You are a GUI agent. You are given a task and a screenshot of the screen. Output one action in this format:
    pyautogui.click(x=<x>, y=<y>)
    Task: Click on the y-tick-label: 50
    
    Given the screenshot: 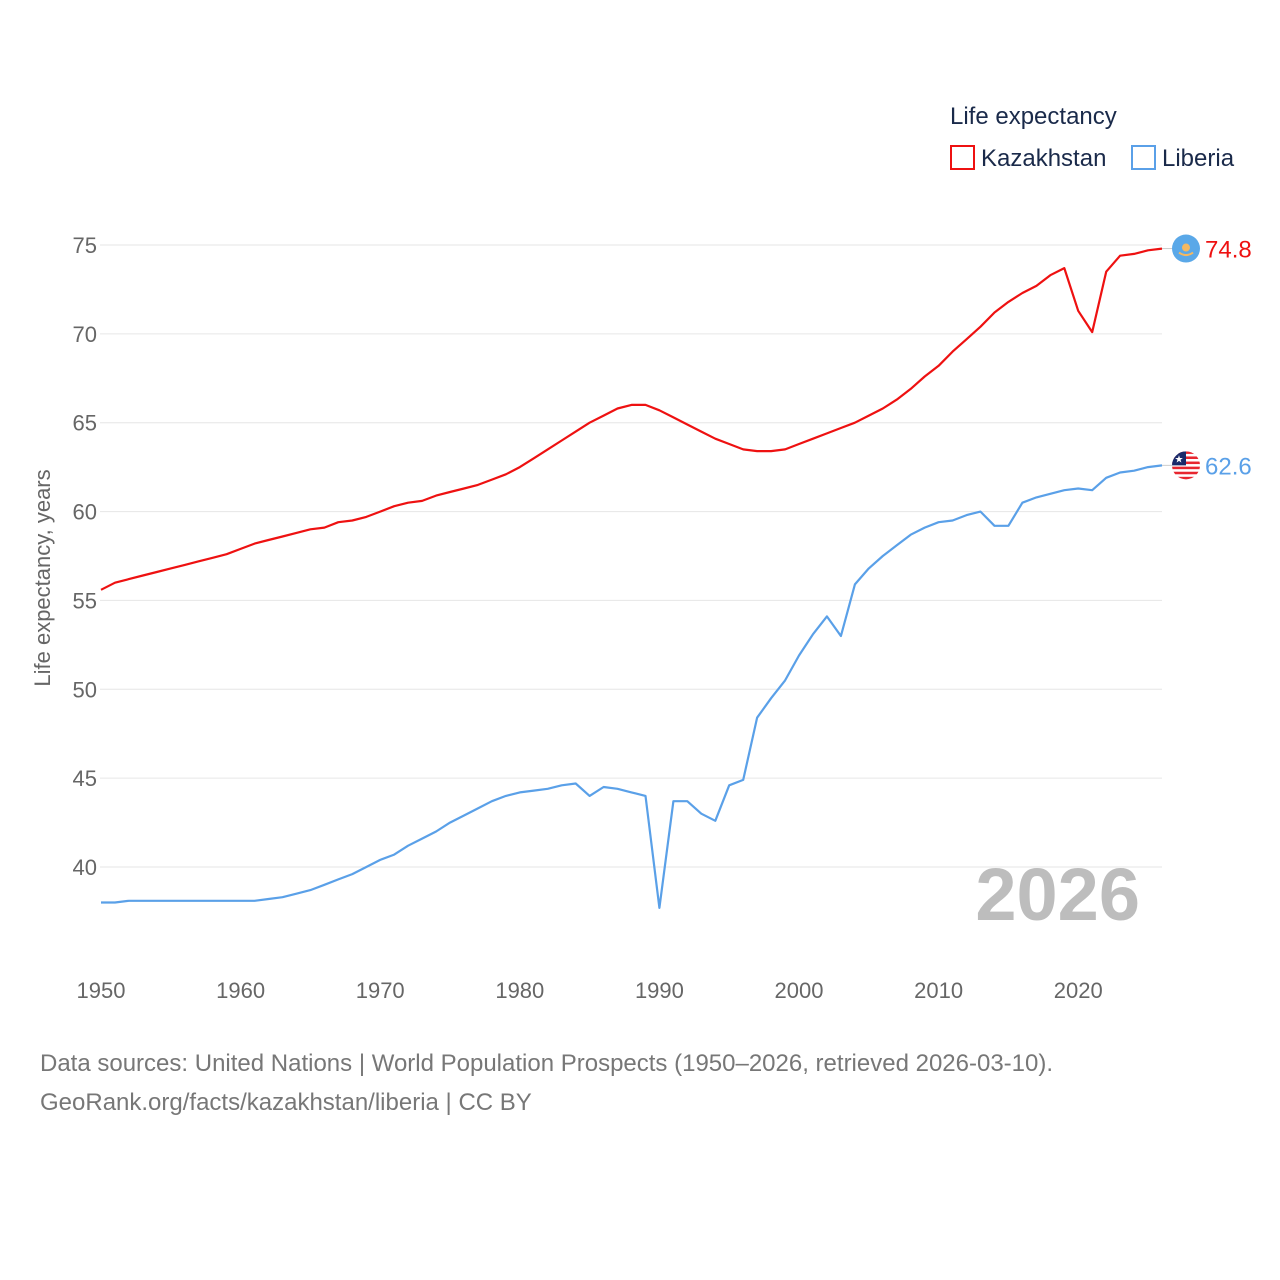 What is the action you would take?
    pyautogui.click(x=85, y=689)
    